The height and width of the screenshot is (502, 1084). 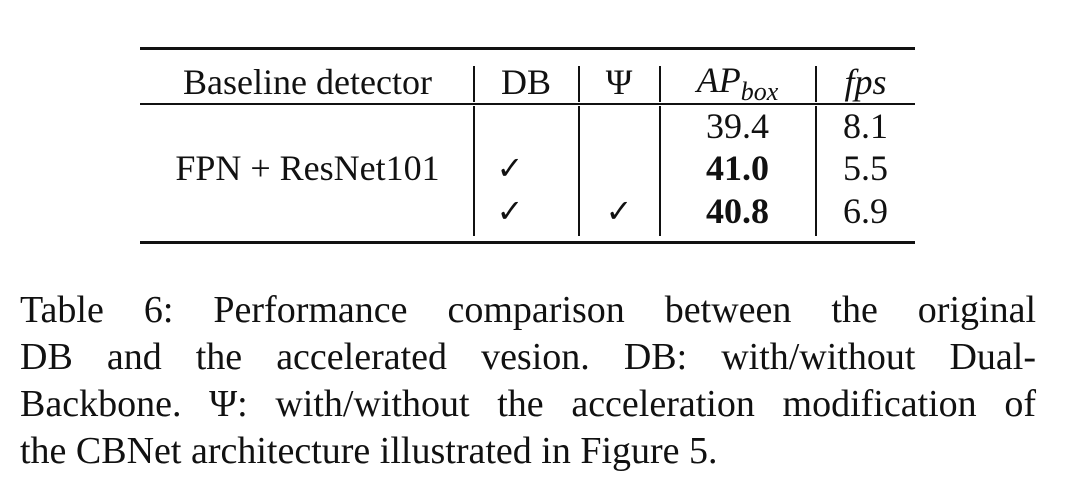 What do you see at coordinates (307, 168) in the screenshot?
I see `baseline-detector-name: FPN + ResNet101` at bounding box center [307, 168].